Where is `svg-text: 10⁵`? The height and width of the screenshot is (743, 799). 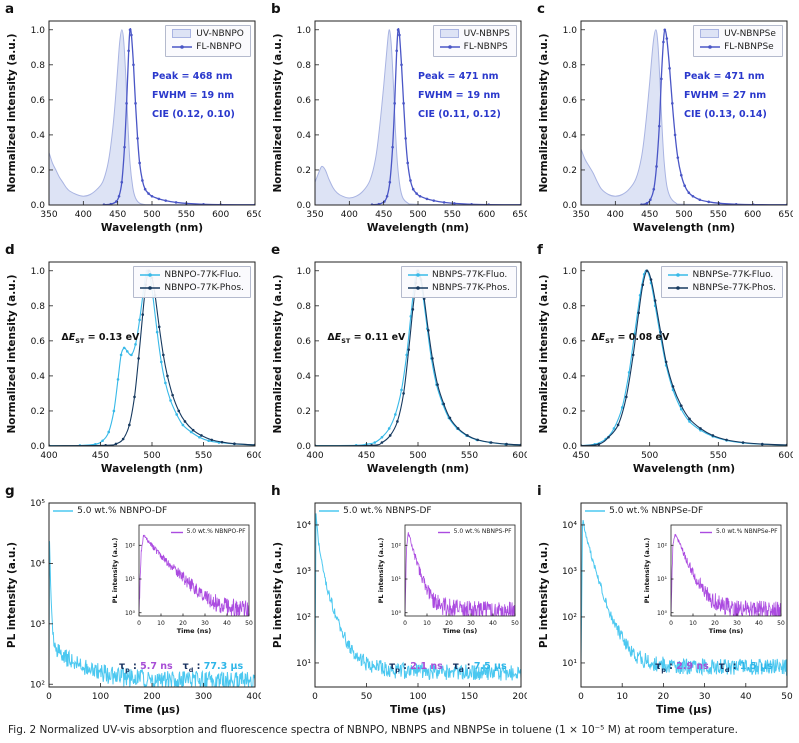 svg-text: 10⁵ is located at coordinates (37, 504).